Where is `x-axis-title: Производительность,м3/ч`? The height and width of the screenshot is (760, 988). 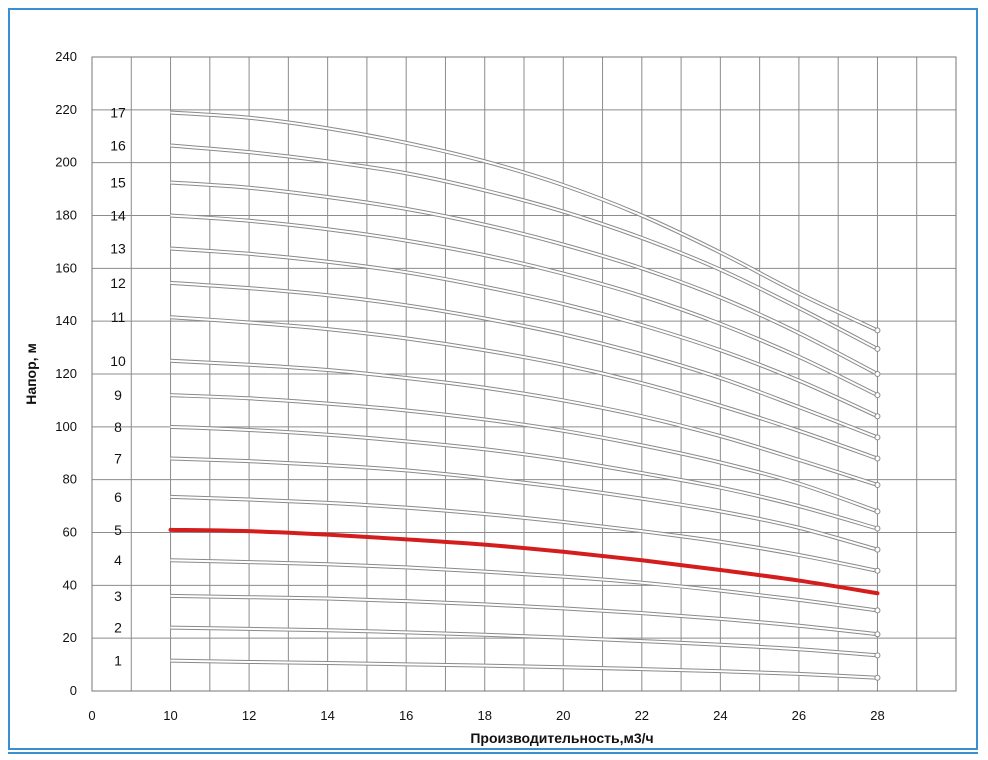 x-axis-title: Производительность,м3/ч is located at coordinates (561, 738).